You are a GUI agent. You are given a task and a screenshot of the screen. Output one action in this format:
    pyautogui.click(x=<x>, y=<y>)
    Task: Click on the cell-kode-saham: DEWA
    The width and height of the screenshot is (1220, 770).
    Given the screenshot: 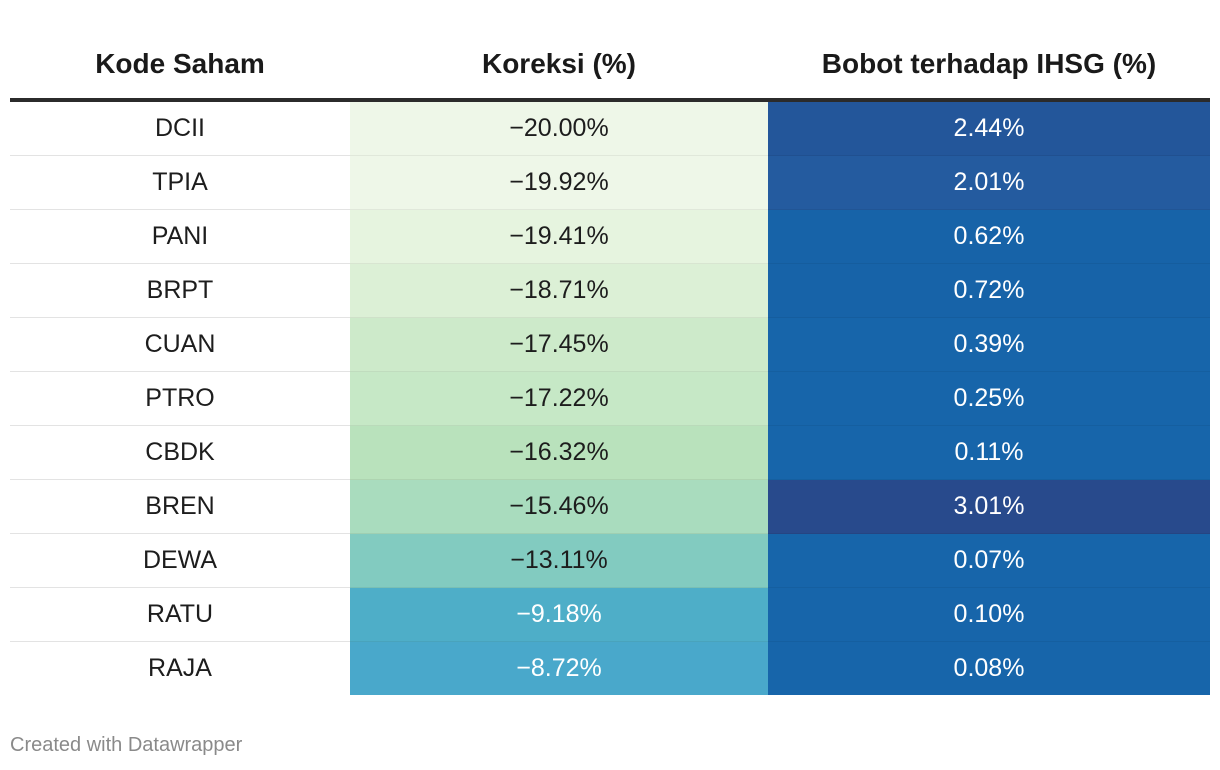 What is the action you would take?
    pyautogui.click(x=180, y=560)
    